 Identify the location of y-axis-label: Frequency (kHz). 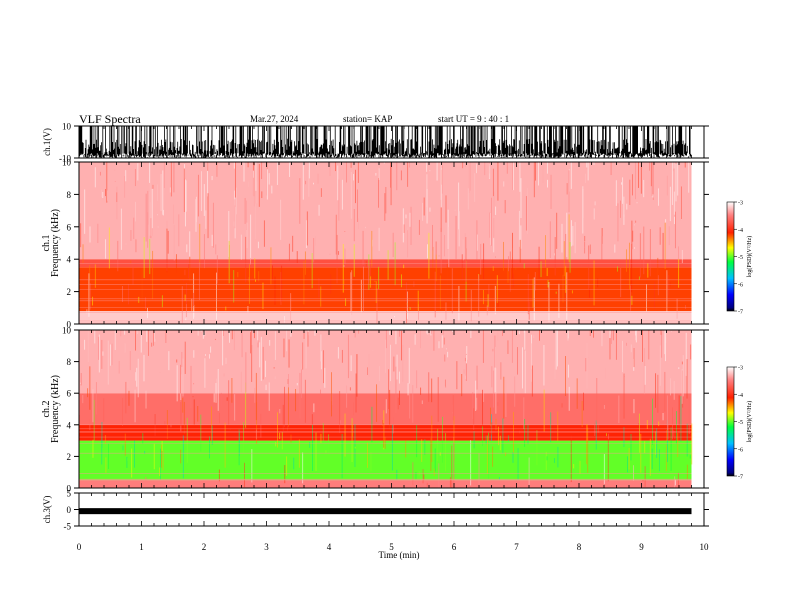
(55, 409).